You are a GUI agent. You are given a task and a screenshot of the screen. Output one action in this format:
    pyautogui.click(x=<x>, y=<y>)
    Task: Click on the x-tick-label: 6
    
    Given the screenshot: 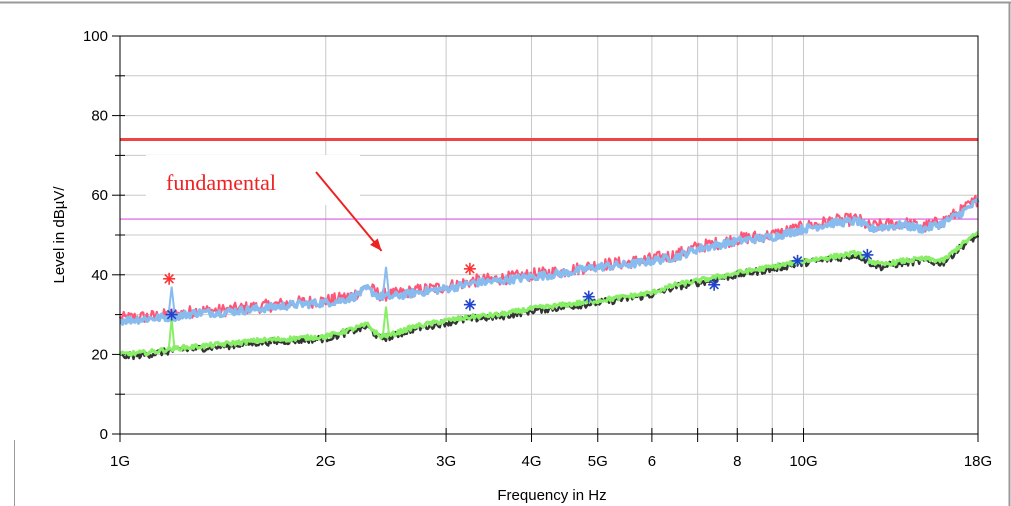 What is the action you would take?
    pyautogui.click(x=652, y=461)
    